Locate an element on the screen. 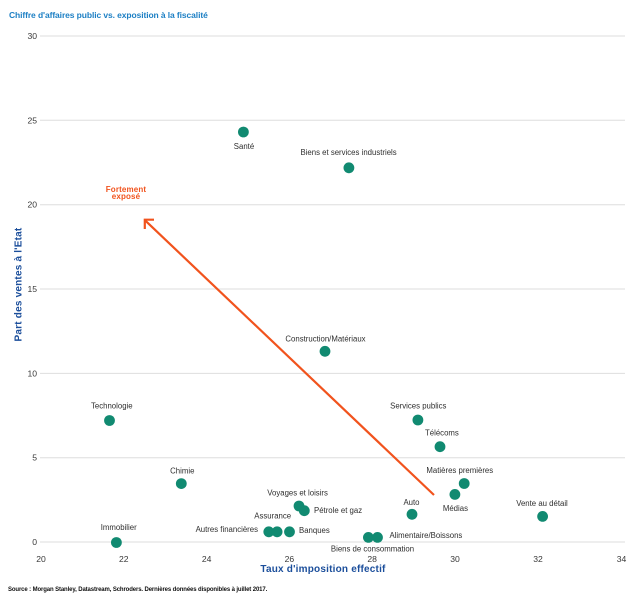  svg-text: 24 is located at coordinates (207, 559).